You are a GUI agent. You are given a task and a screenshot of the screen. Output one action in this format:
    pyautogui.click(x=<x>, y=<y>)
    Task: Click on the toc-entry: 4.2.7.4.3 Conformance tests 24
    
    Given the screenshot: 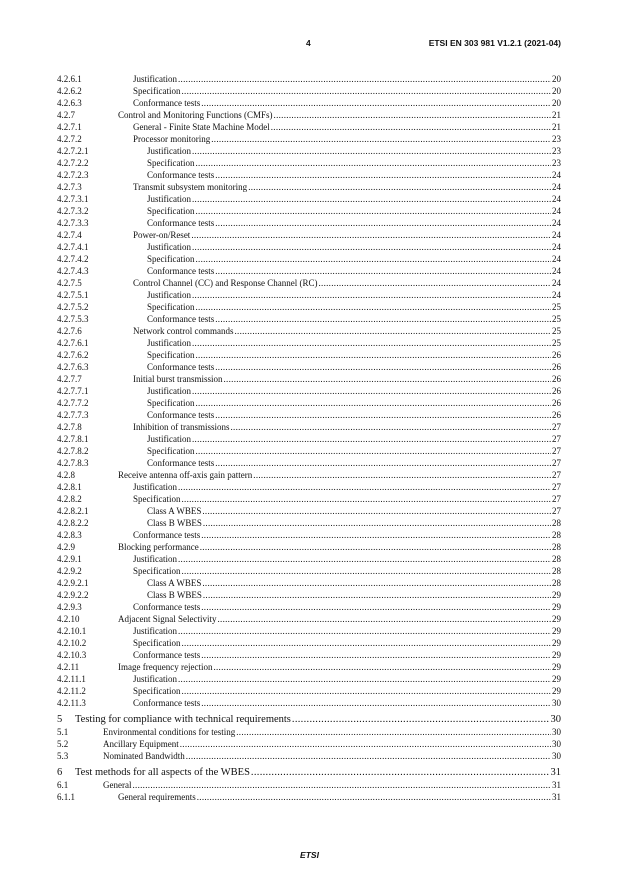 What is the action you would take?
    pyautogui.click(x=309, y=271)
    